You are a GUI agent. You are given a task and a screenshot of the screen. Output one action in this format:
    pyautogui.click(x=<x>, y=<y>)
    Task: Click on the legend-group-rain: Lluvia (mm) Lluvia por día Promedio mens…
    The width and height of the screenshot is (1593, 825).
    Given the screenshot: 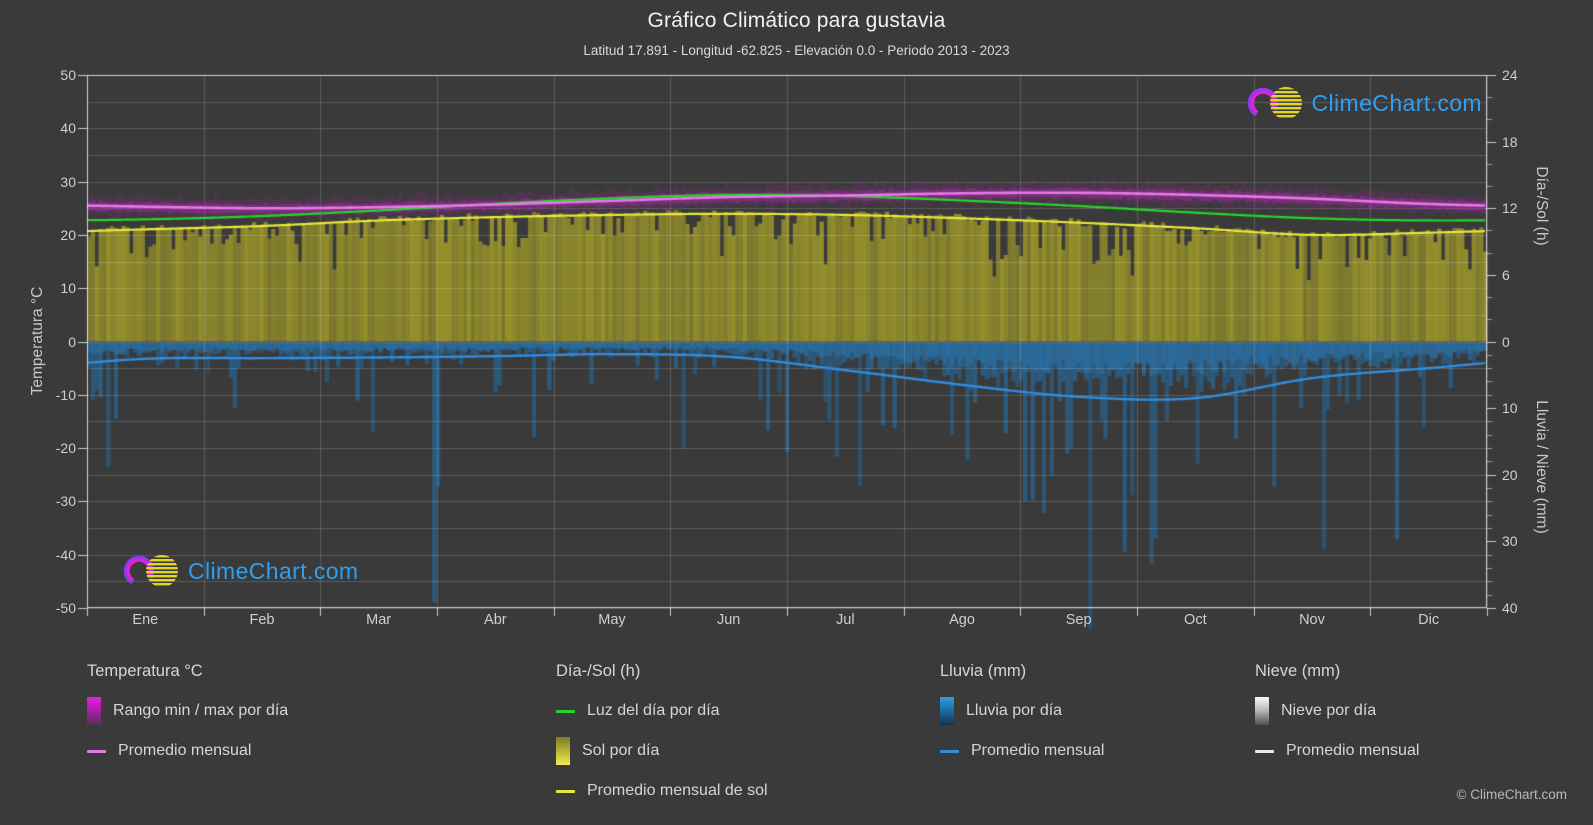 What is the action you would take?
    pyautogui.click(x=1022, y=717)
    